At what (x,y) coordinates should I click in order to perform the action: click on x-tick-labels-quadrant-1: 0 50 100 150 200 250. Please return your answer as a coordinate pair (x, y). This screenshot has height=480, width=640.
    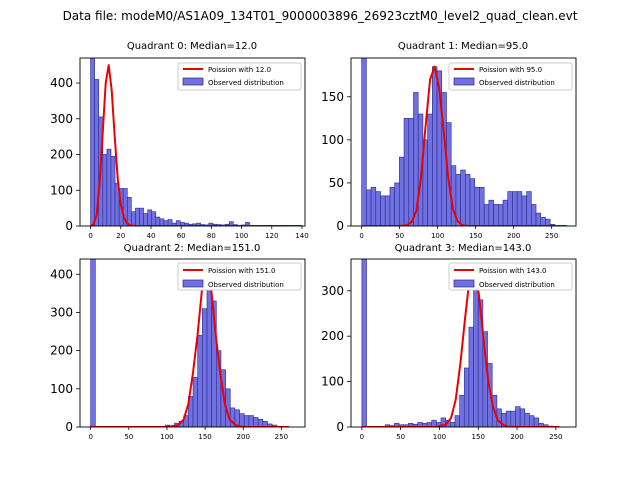
    Looking at the image, I should click on (458, 233).